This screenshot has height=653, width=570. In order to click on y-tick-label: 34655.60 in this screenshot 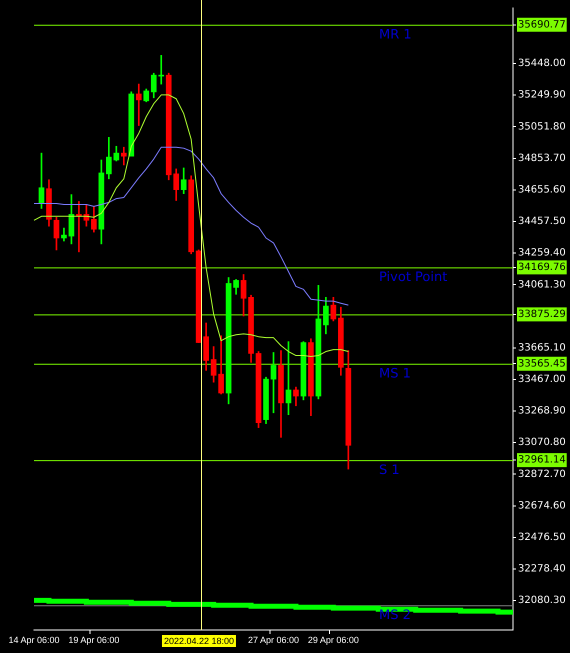, I will do `click(542, 190)`.